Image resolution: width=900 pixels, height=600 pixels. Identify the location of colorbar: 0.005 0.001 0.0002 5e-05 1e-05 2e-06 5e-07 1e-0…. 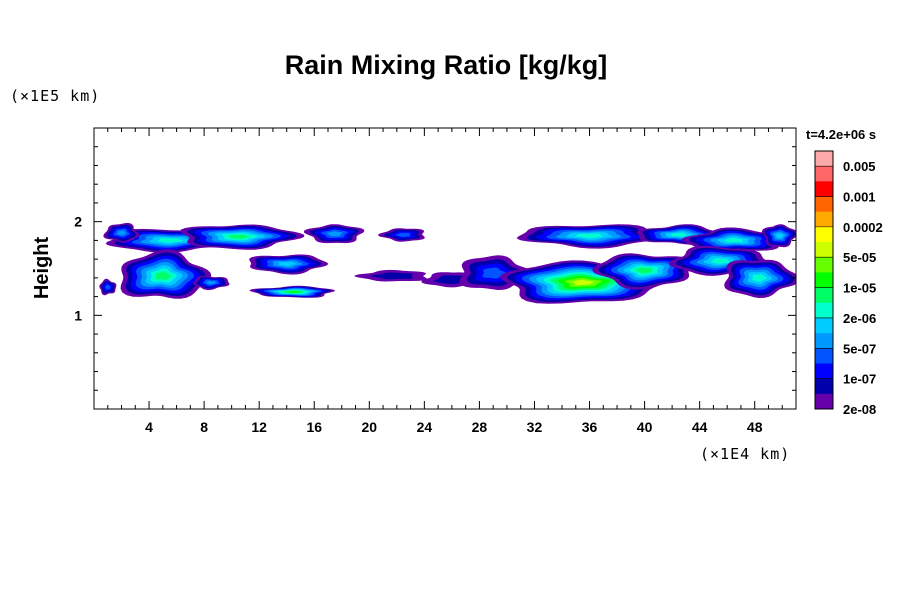
(848, 283).